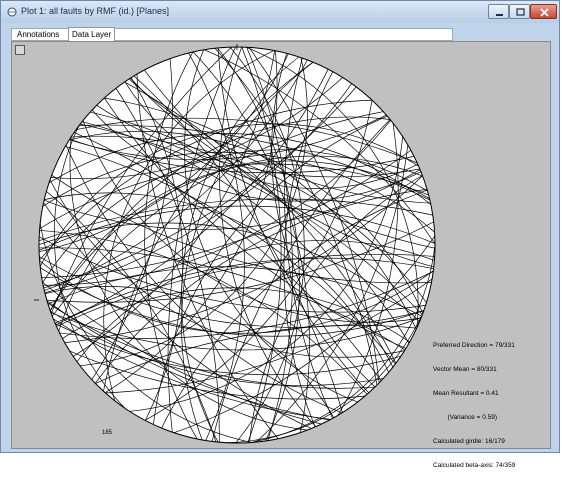  What do you see at coordinates (107, 433) in the screenshot?
I see `count-label: 185` at bounding box center [107, 433].